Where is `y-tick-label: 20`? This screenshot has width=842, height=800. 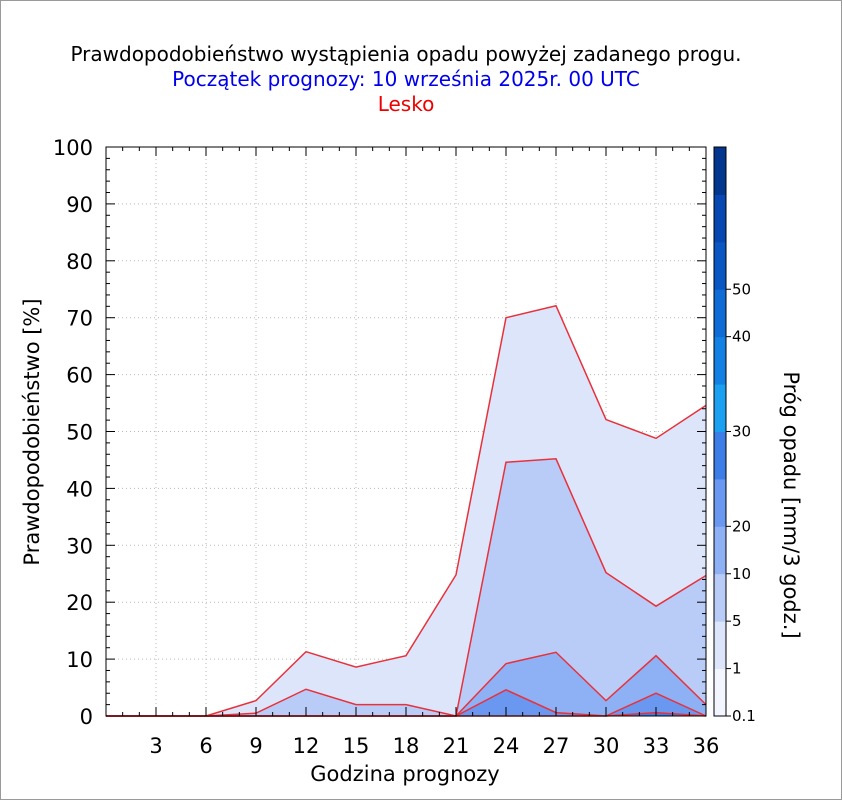 y-tick-label: 20 is located at coordinates (79, 603).